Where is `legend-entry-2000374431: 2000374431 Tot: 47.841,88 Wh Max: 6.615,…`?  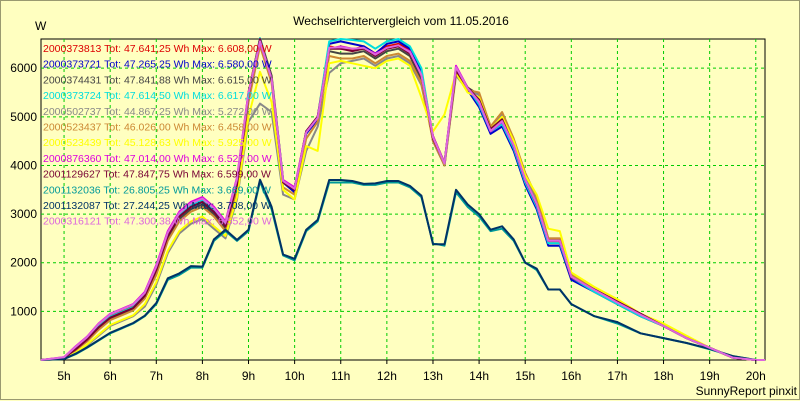 legend-entry-2000374431: 2000374431 Tot: 47.841,88 Wh Max: 6.615,… is located at coordinates (157, 80).